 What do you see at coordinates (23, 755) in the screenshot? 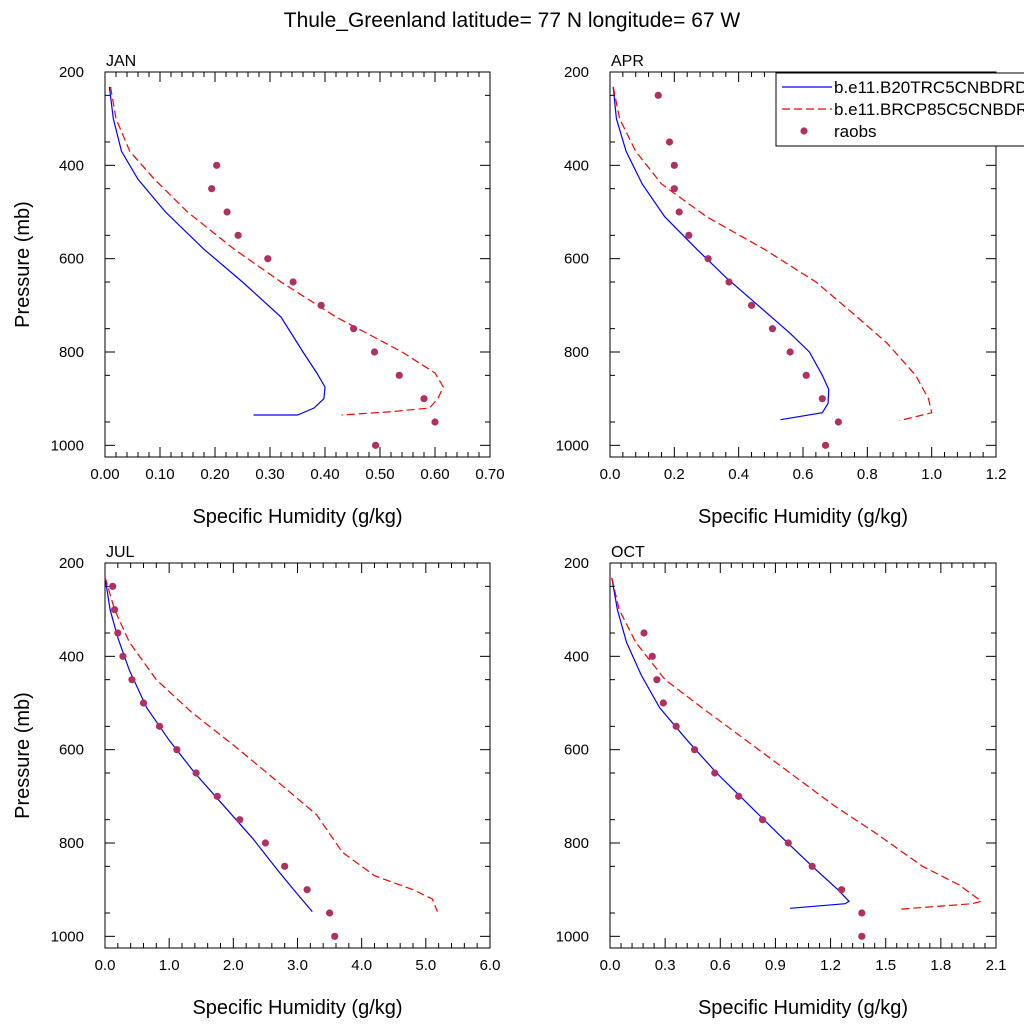
I see `y-axis-label: Pressure (mb)` at bounding box center [23, 755].